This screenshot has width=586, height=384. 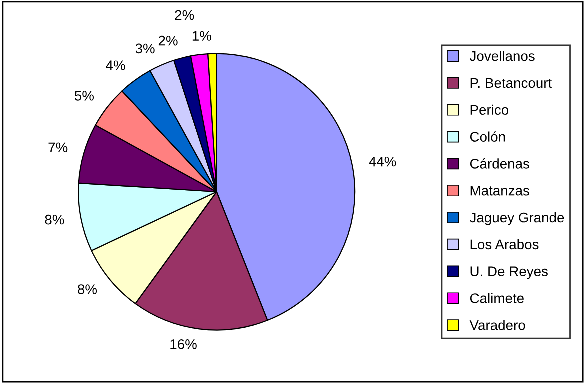 I want to click on legend-label: Jaguey Grande, so click(x=517, y=219).